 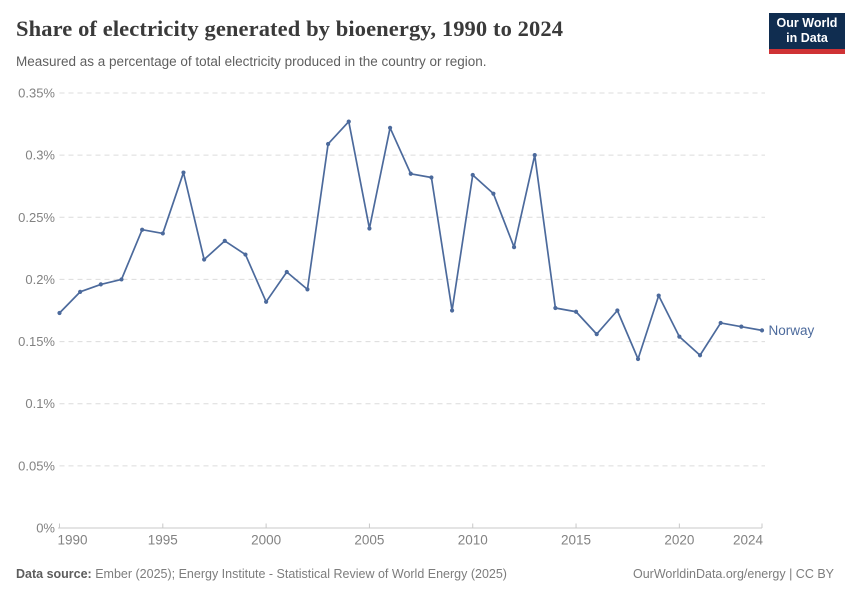 I want to click on x-axis-tick-label: 2020, so click(x=679, y=540).